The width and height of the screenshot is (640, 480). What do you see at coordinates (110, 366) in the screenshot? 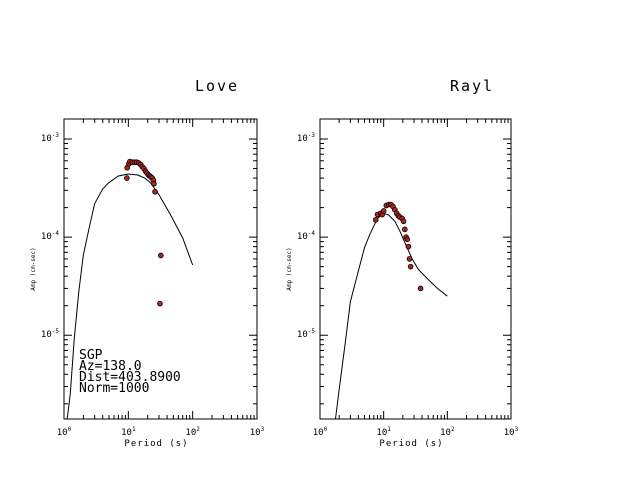
I see `annotation-line: Az=138.0` at bounding box center [110, 366].